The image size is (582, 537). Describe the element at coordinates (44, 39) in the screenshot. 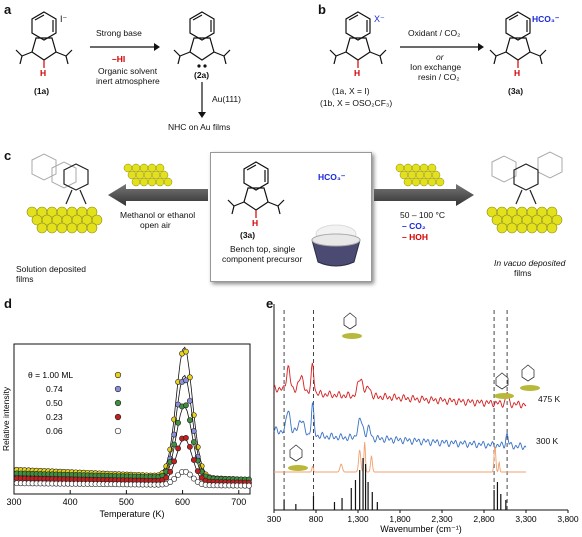

I see `molecule-1a` at that location.